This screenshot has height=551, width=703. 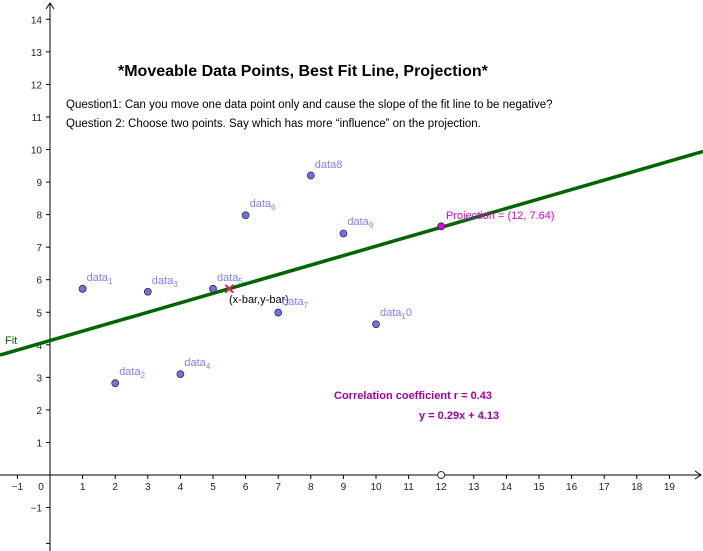 What do you see at coordinates (441, 475) in the screenshot?
I see `x-value-slider-handle` at bounding box center [441, 475].